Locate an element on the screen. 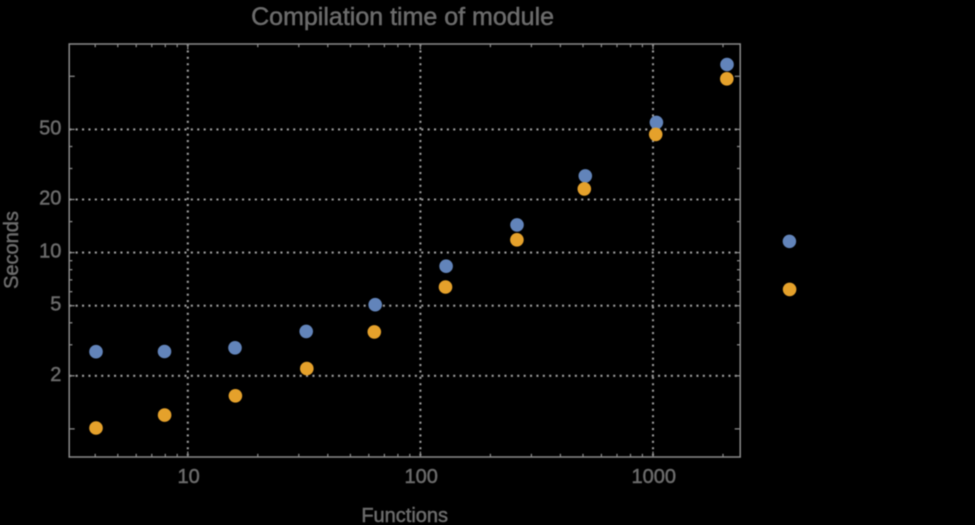 The width and height of the screenshot is (975, 525). svg-text: Compilation time of module is located at coordinates (402, 17).